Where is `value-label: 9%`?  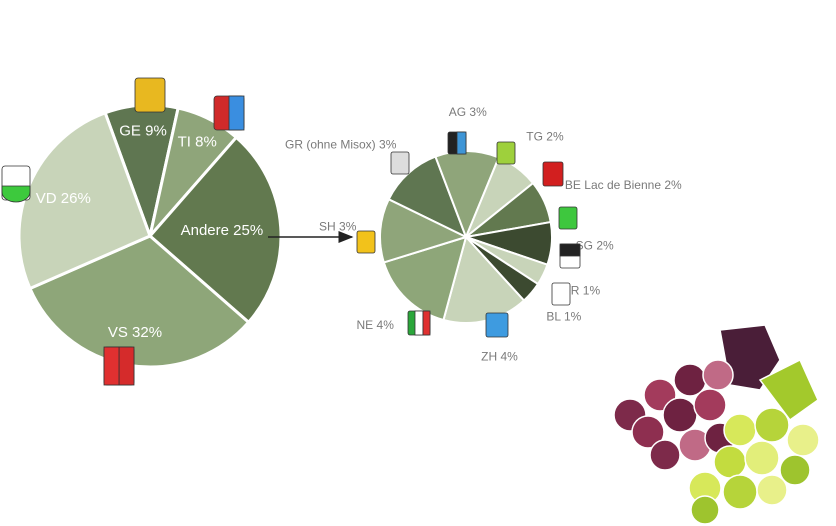 value-label: 9% is located at coordinates (156, 130).